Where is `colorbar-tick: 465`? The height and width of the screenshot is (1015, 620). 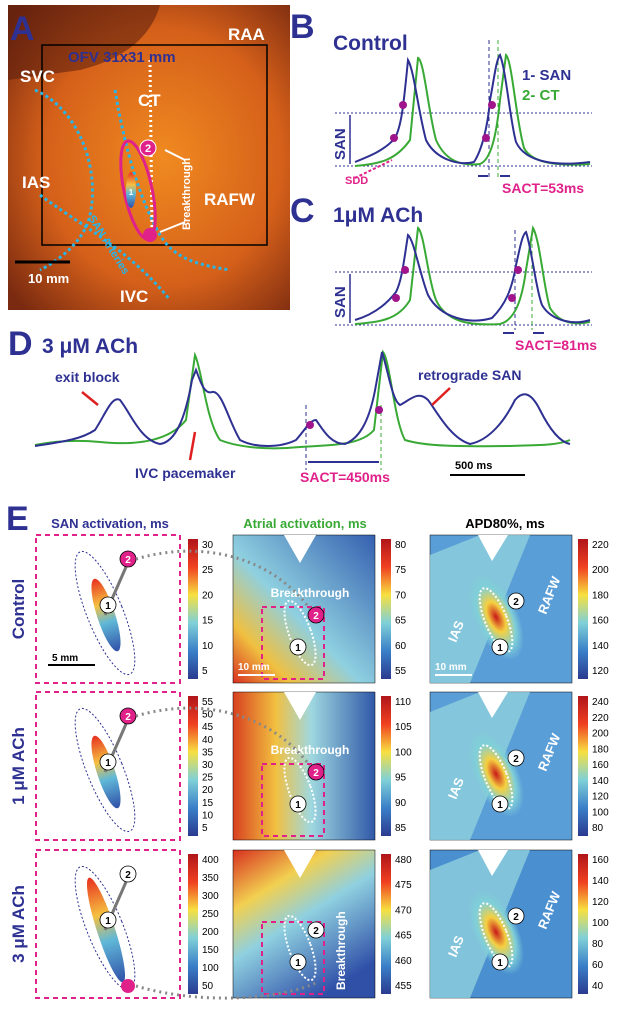
colorbar-tick: 465 is located at coordinates (403, 936).